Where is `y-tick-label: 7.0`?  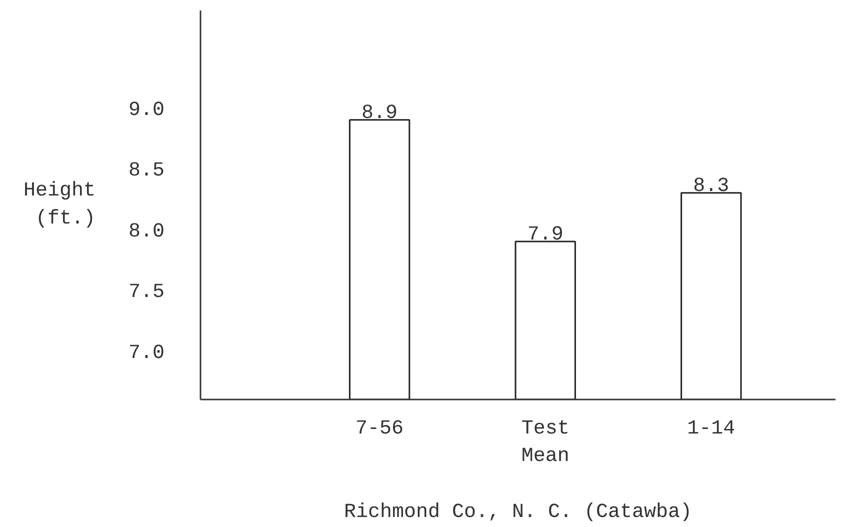
y-tick-label: 7.0 is located at coordinates (146, 353).